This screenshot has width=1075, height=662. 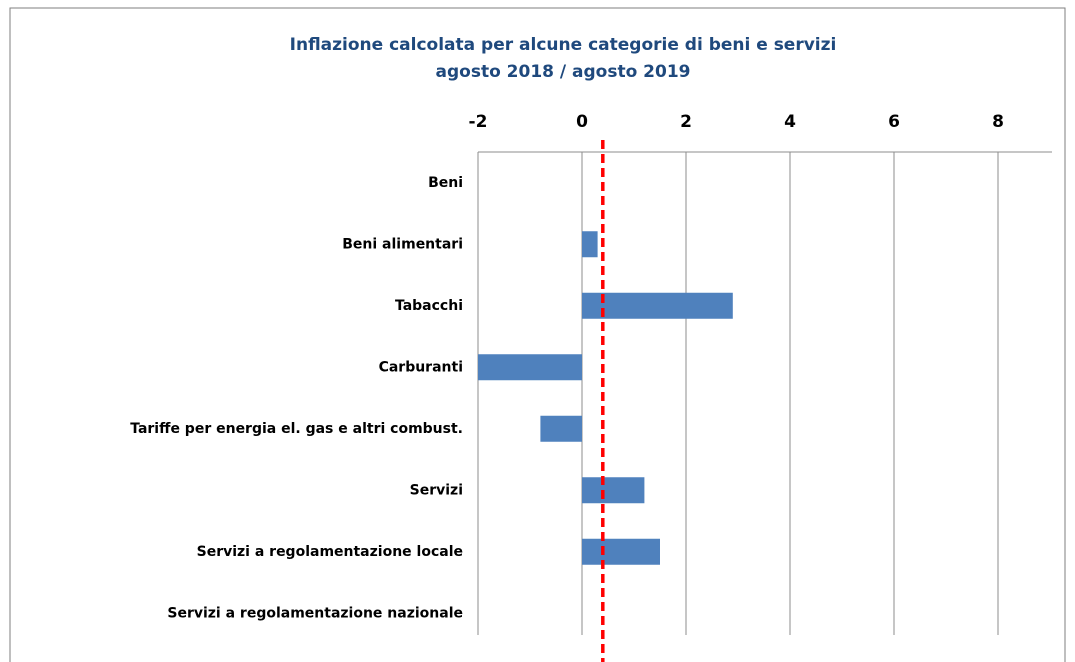 What do you see at coordinates (686, 122) in the screenshot?
I see `x-tick-label: 2` at bounding box center [686, 122].